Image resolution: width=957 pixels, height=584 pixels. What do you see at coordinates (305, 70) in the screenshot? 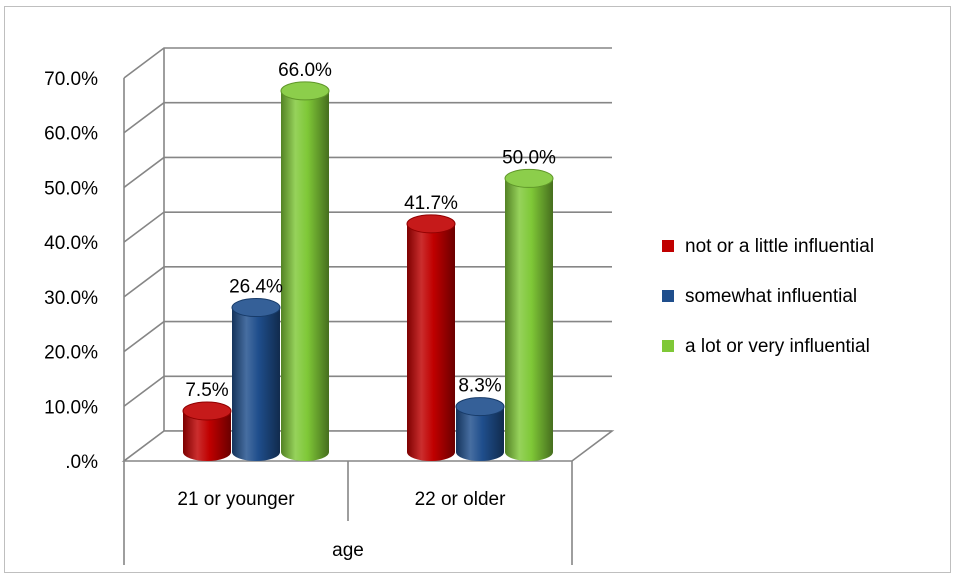
I see `data-label: 66.0%` at bounding box center [305, 70].